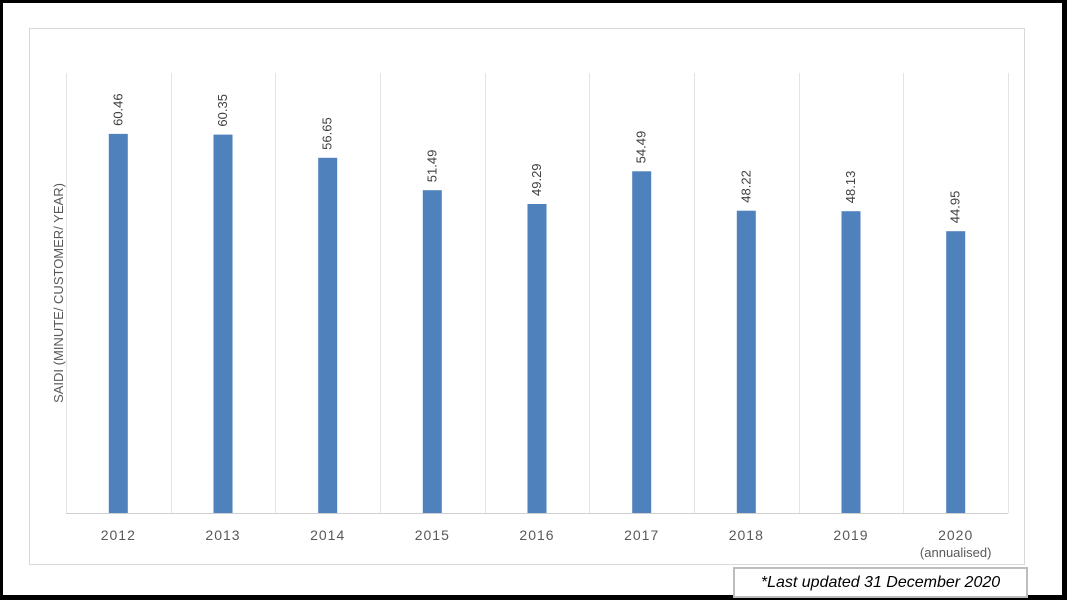 Image resolution: width=1067 pixels, height=600 pixels. I want to click on value-label: 51.49, so click(431, 166).